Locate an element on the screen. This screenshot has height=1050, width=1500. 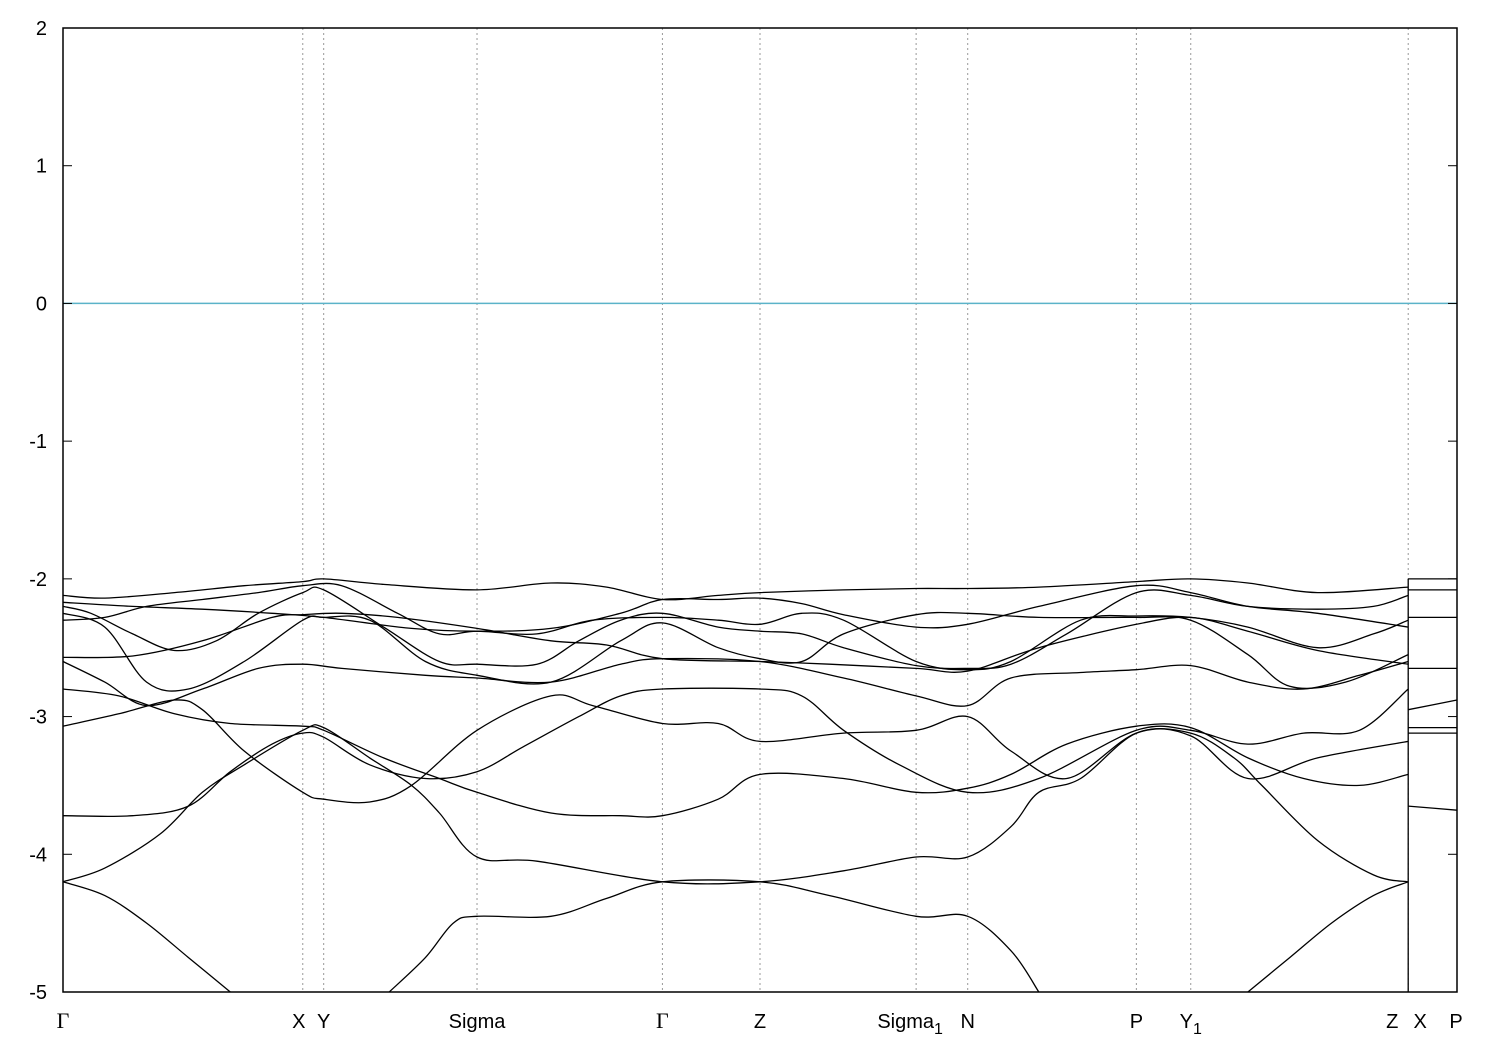
y-tick-label: 2 is located at coordinates (41, 29).